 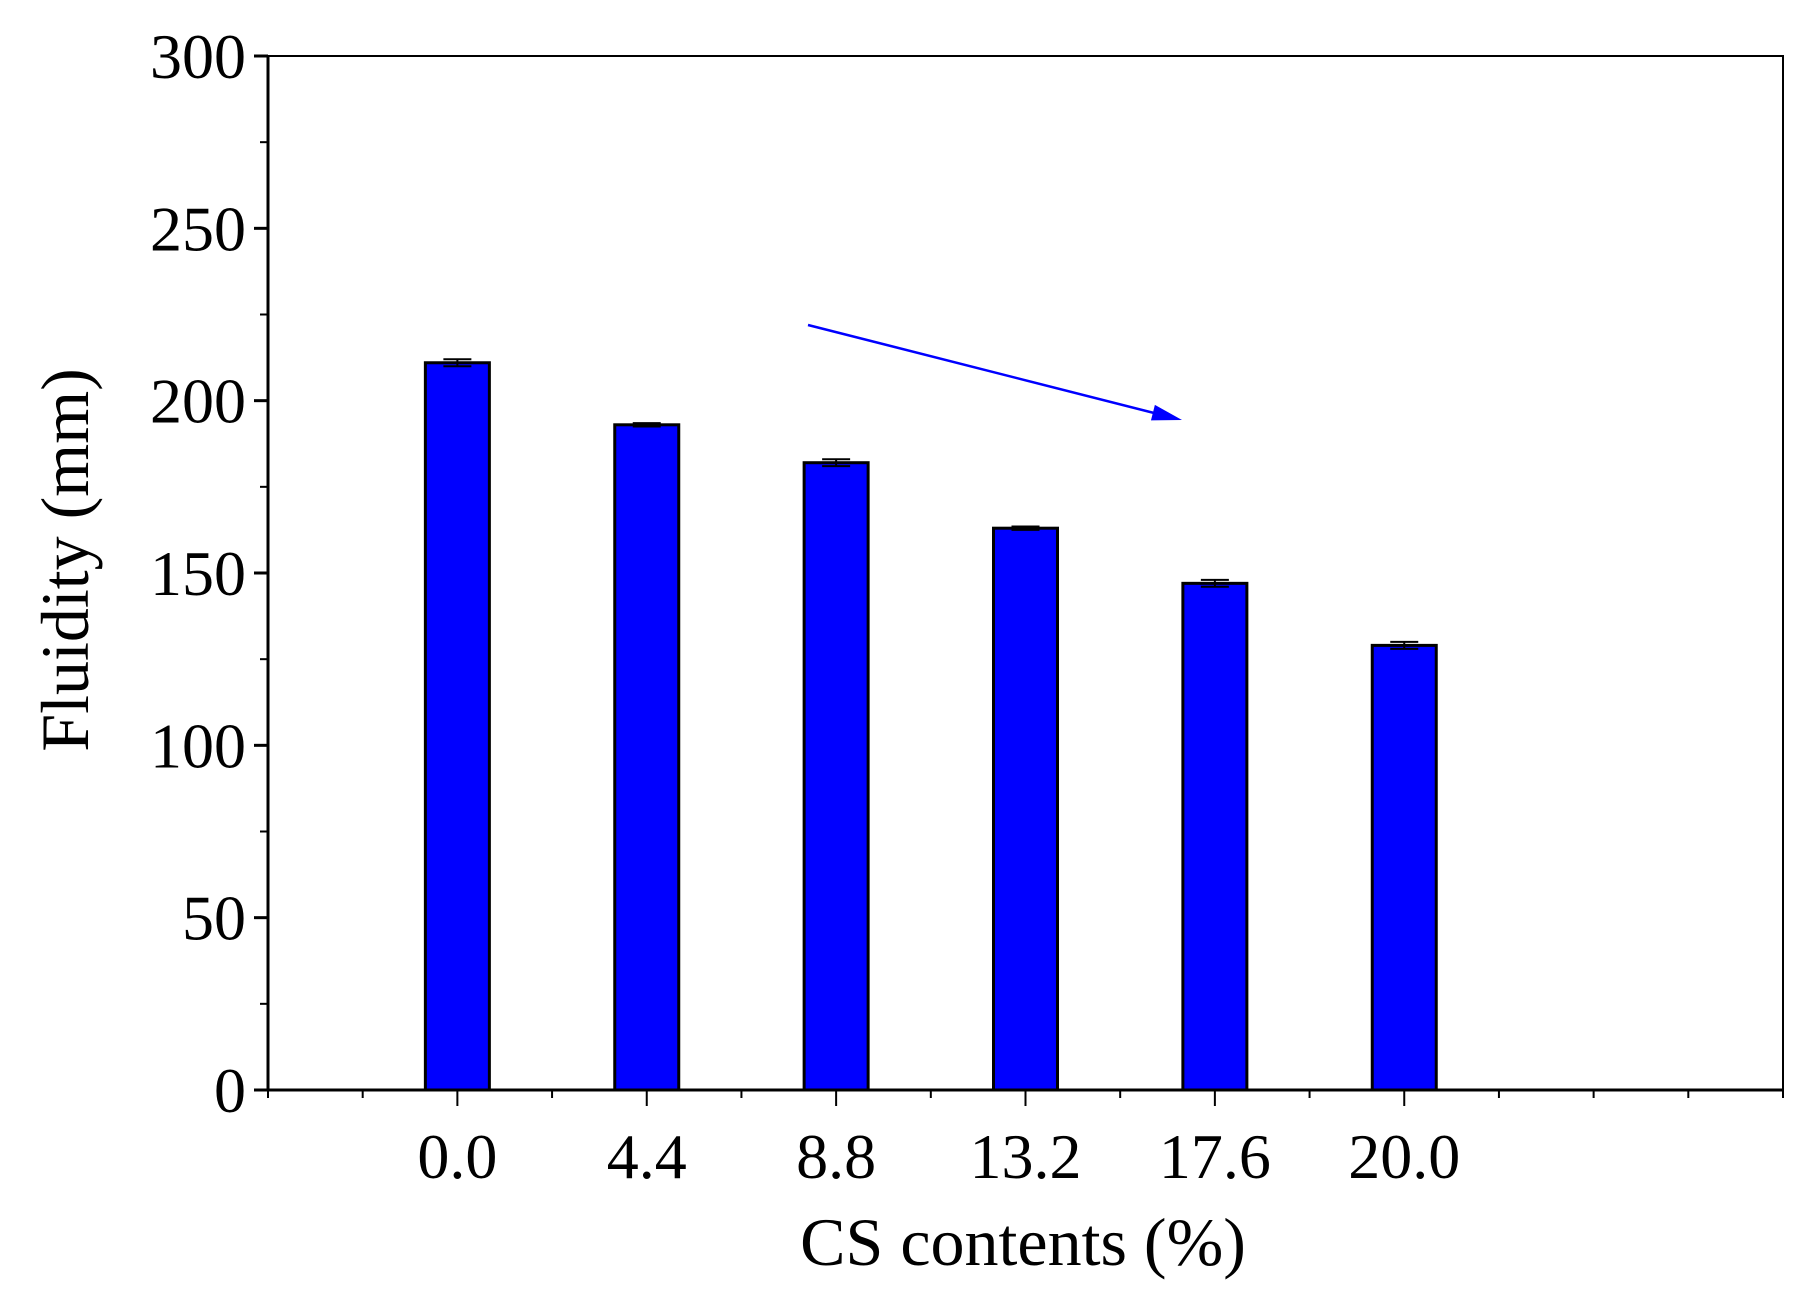 I want to click on trend-arrow-head, so click(x=1166, y=412).